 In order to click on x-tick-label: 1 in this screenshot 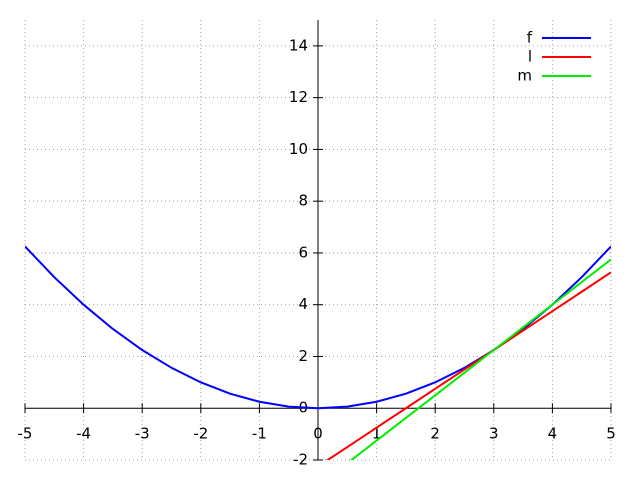, I will do `click(377, 434)`.